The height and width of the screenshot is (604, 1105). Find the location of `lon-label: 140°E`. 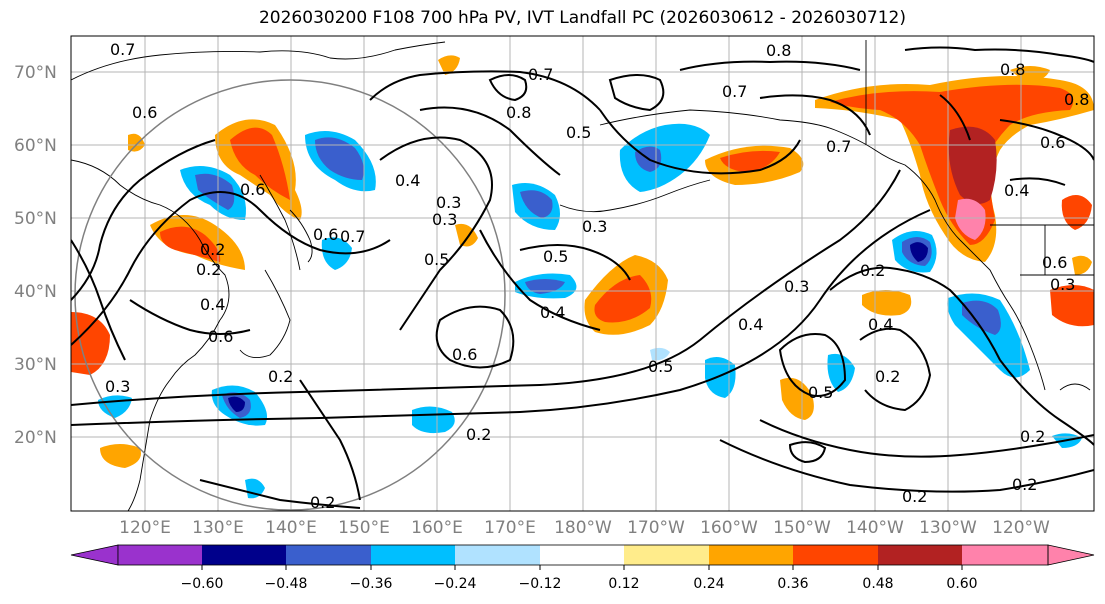

lon-label: 140°E is located at coordinates (291, 528).